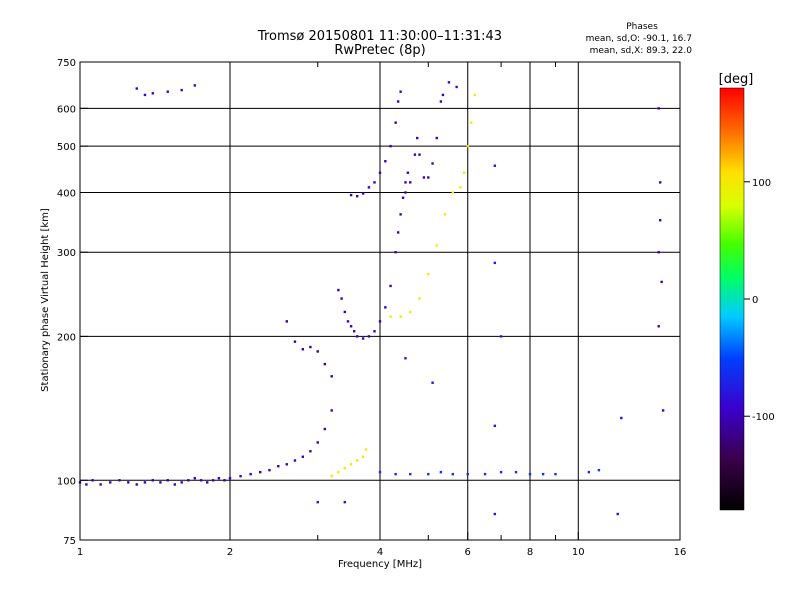 The image size is (800, 605). Describe the element at coordinates (759, 300) in the screenshot. I see `colorbar-ticks: 100 0 -100` at that location.